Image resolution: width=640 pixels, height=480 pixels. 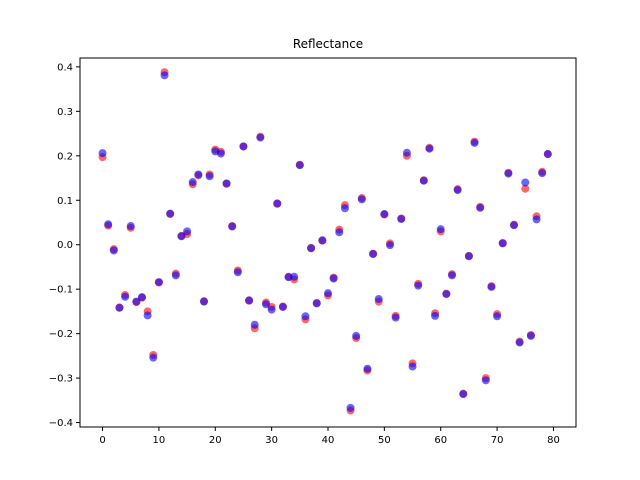 What do you see at coordinates (215, 440) in the screenshot?
I see `x-tick-label: 20` at bounding box center [215, 440].